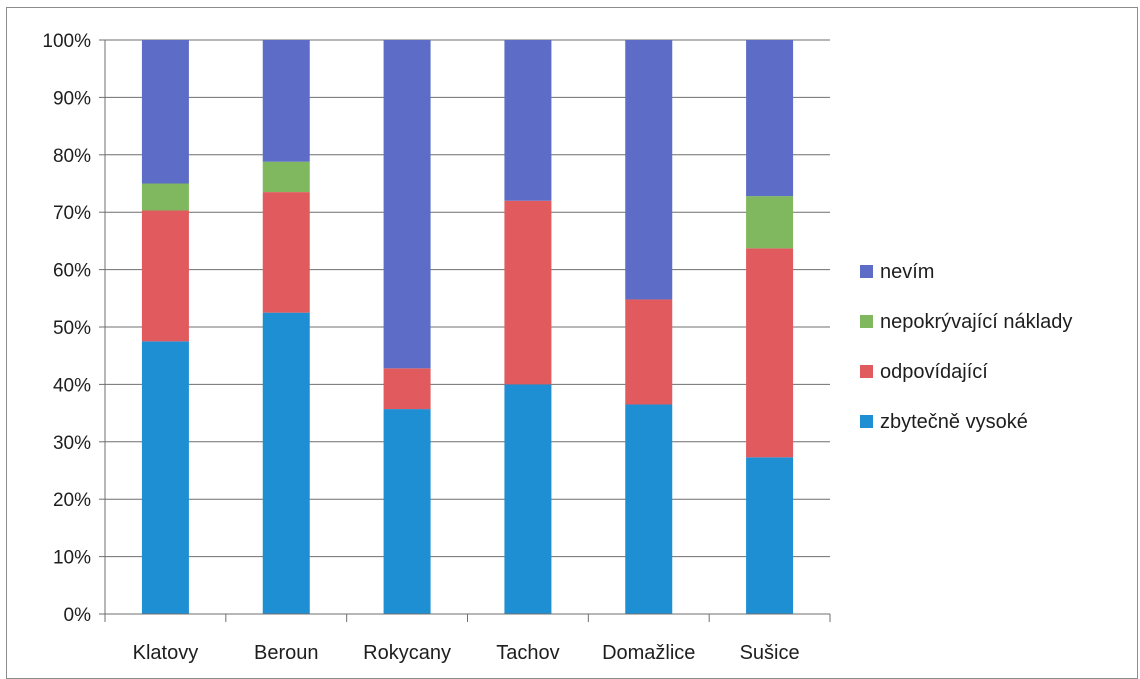  I want to click on x-category-label: Beroun, so click(286, 653).